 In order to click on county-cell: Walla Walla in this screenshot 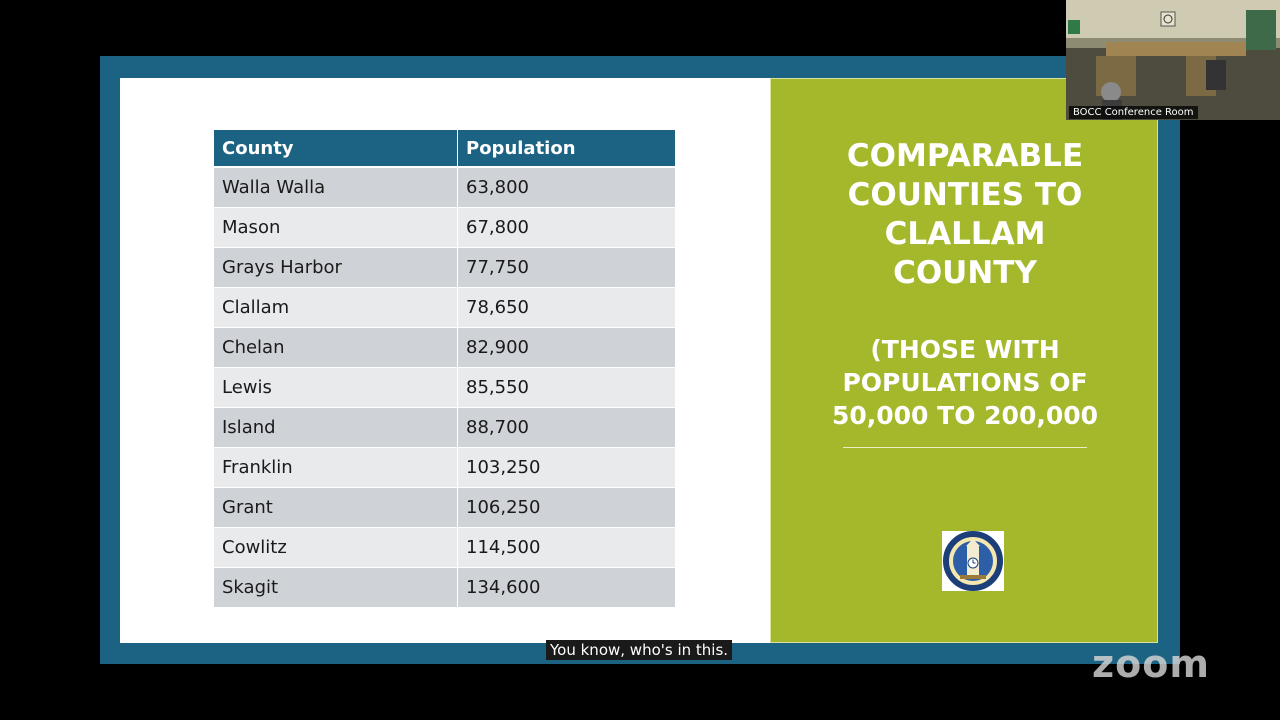, I will do `click(336, 188)`.